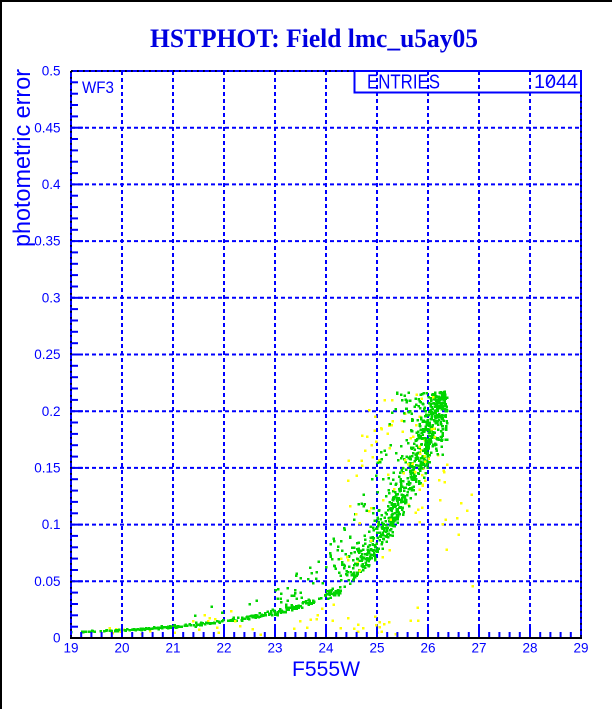 The image size is (612, 709). What do you see at coordinates (47, 468) in the screenshot?
I see `svg-text: 0.15` at bounding box center [47, 468].